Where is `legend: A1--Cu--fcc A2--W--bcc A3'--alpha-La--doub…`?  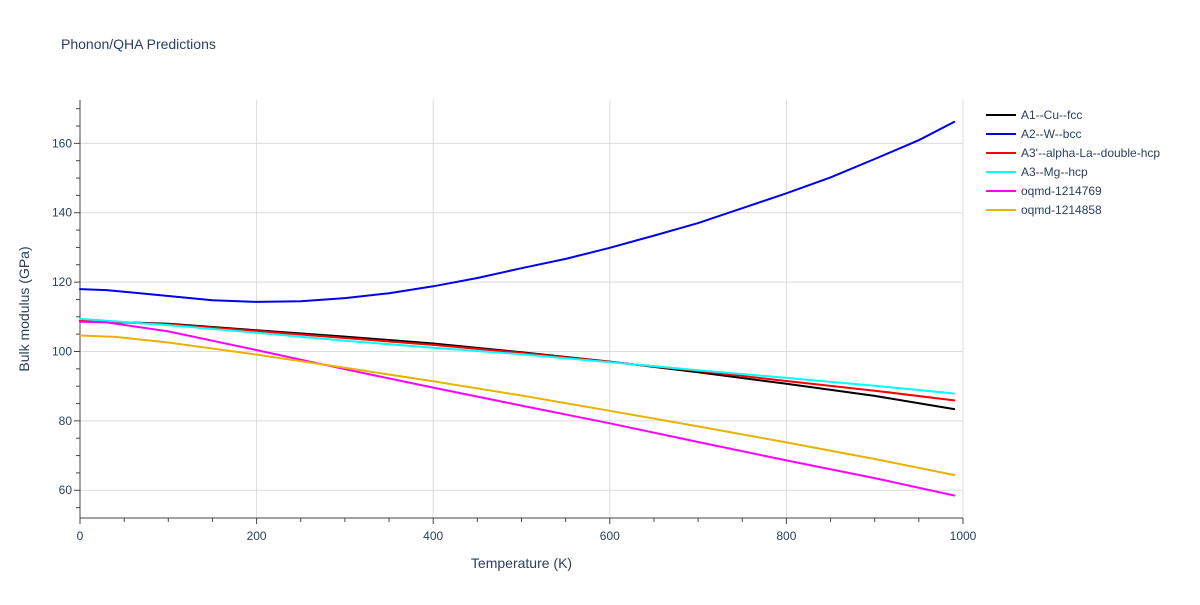
legend: A1--Cu--fcc A2--W--bcc A3'--alpha-La--doub… is located at coordinates (1073, 162).